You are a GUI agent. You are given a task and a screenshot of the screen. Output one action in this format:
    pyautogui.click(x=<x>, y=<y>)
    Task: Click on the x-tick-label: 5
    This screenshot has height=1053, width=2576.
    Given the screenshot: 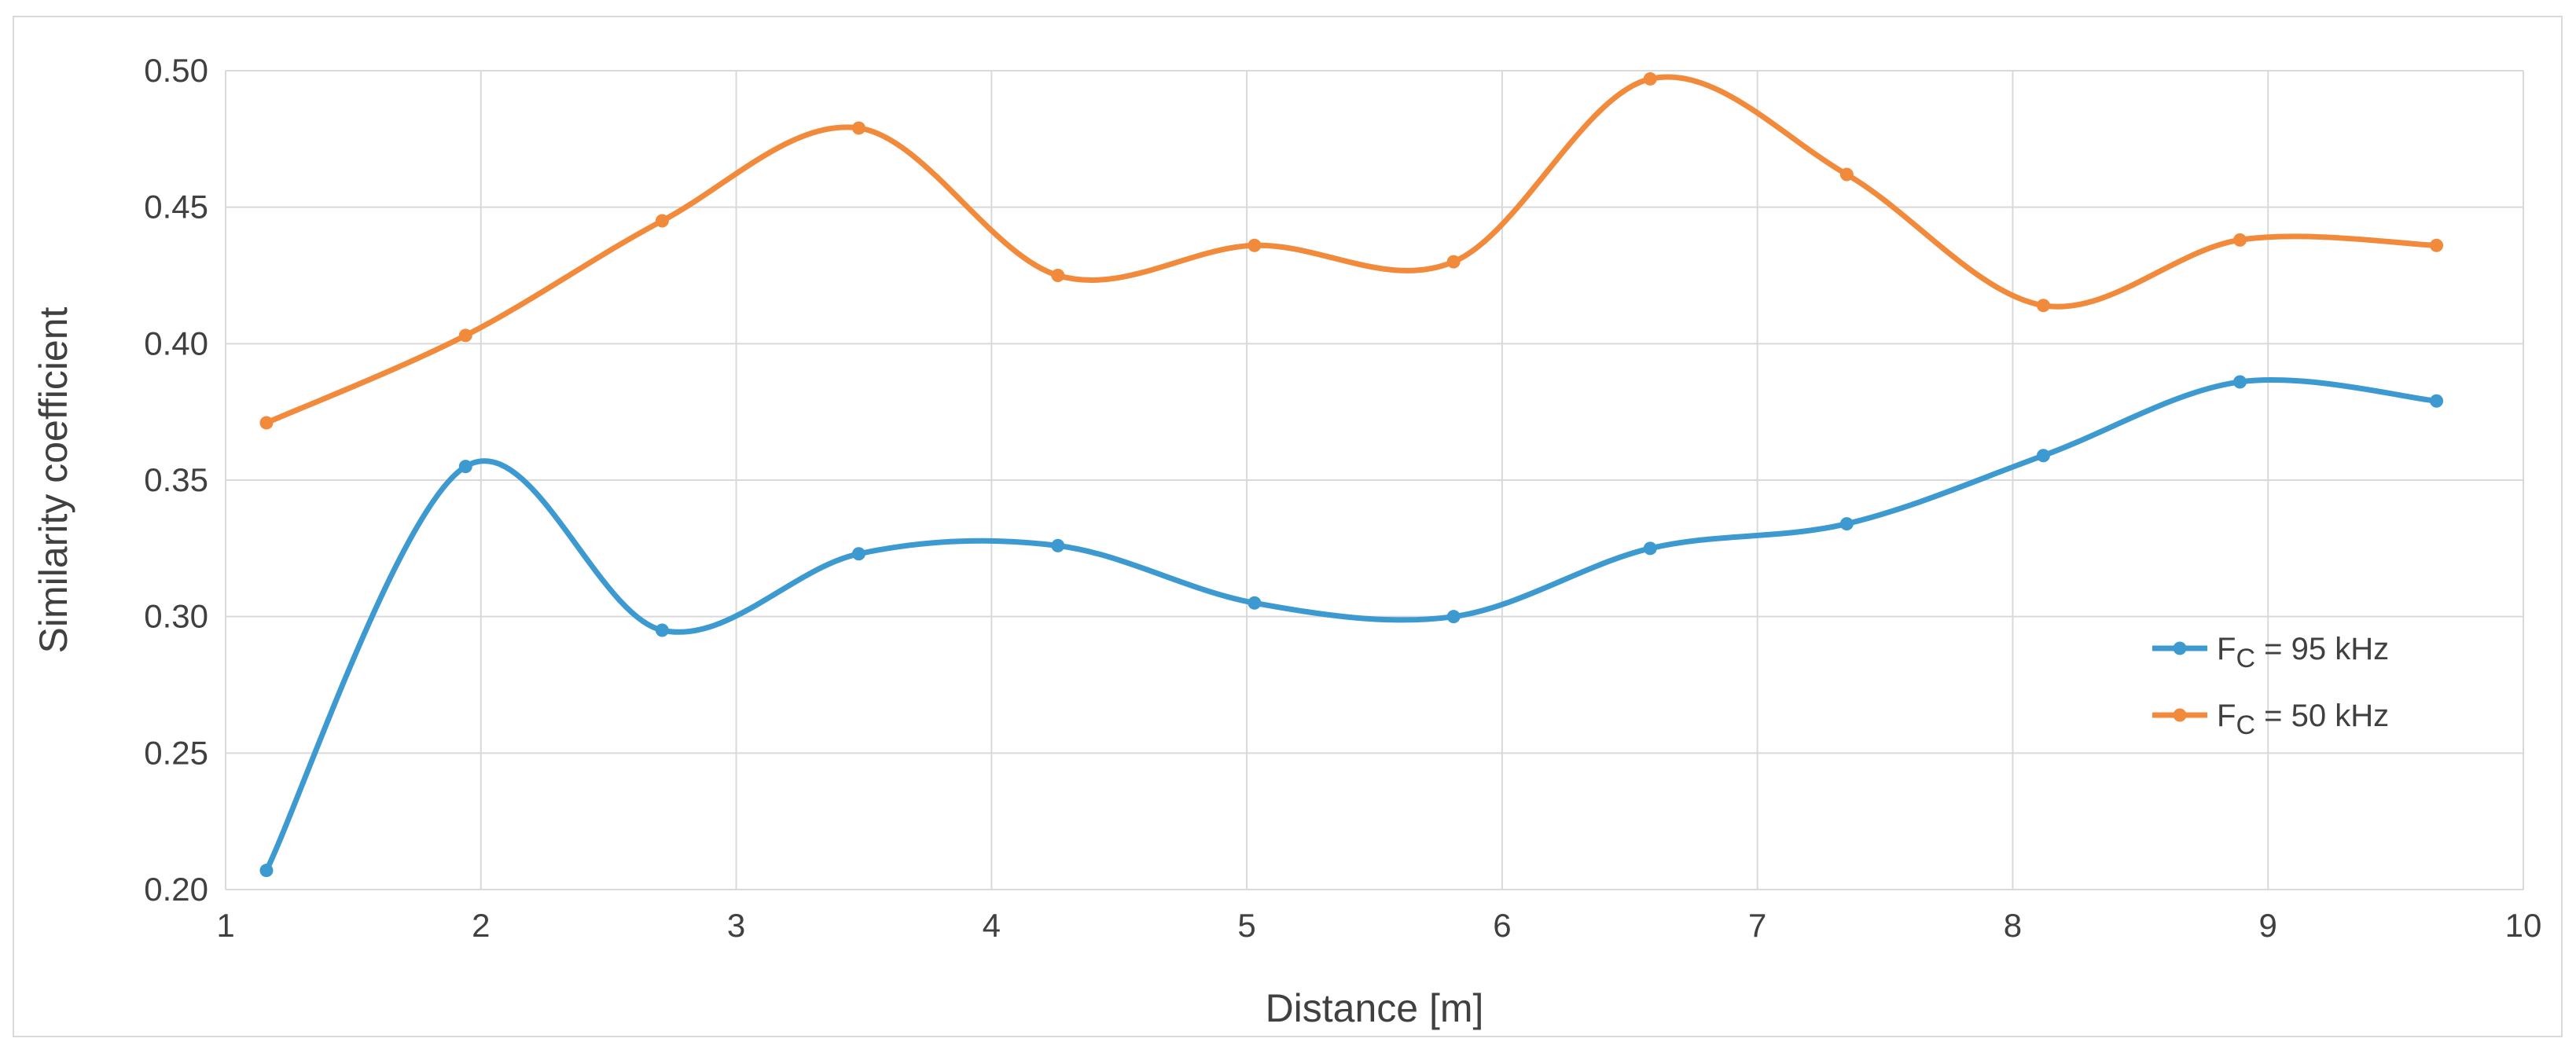 What is the action you would take?
    pyautogui.click(x=1246, y=925)
    